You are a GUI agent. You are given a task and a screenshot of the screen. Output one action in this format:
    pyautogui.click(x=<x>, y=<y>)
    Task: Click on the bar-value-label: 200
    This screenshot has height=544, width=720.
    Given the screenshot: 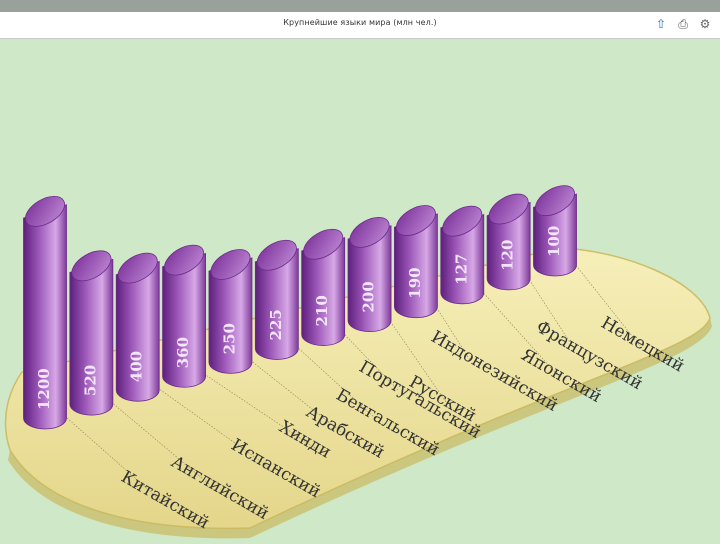 What is the action you would take?
    pyautogui.click(x=369, y=296)
    